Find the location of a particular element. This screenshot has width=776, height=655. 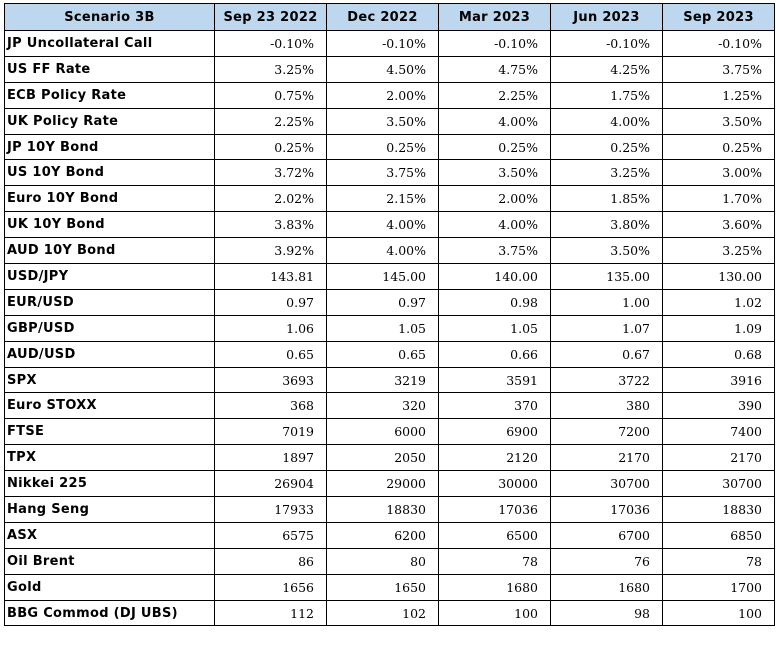

header-scenario: Scenario 3B is located at coordinates (109, 17).